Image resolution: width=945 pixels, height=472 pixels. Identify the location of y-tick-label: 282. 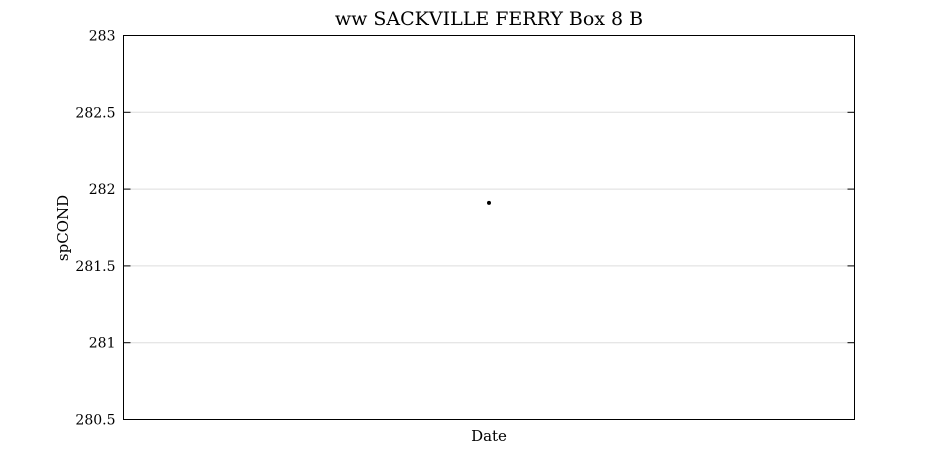
(102, 190).